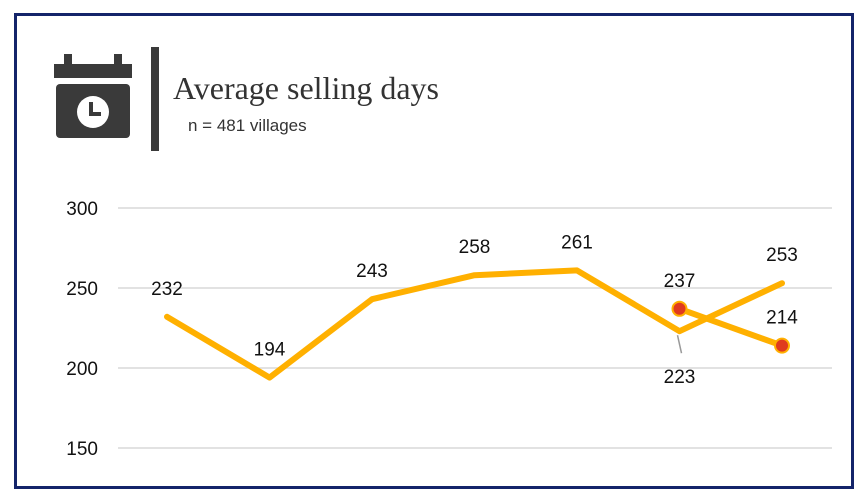 Image resolution: width=866 pixels, height=497 pixels. What do you see at coordinates (167, 289) in the screenshot?
I see `data-label: 232` at bounding box center [167, 289].